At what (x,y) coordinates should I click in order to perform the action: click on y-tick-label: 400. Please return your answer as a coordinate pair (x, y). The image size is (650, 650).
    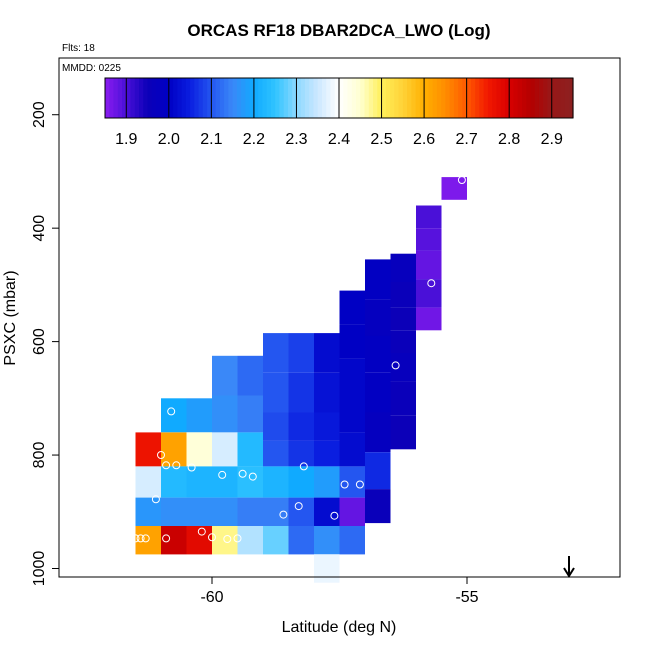
    Looking at the image, I should click on (39, 228).